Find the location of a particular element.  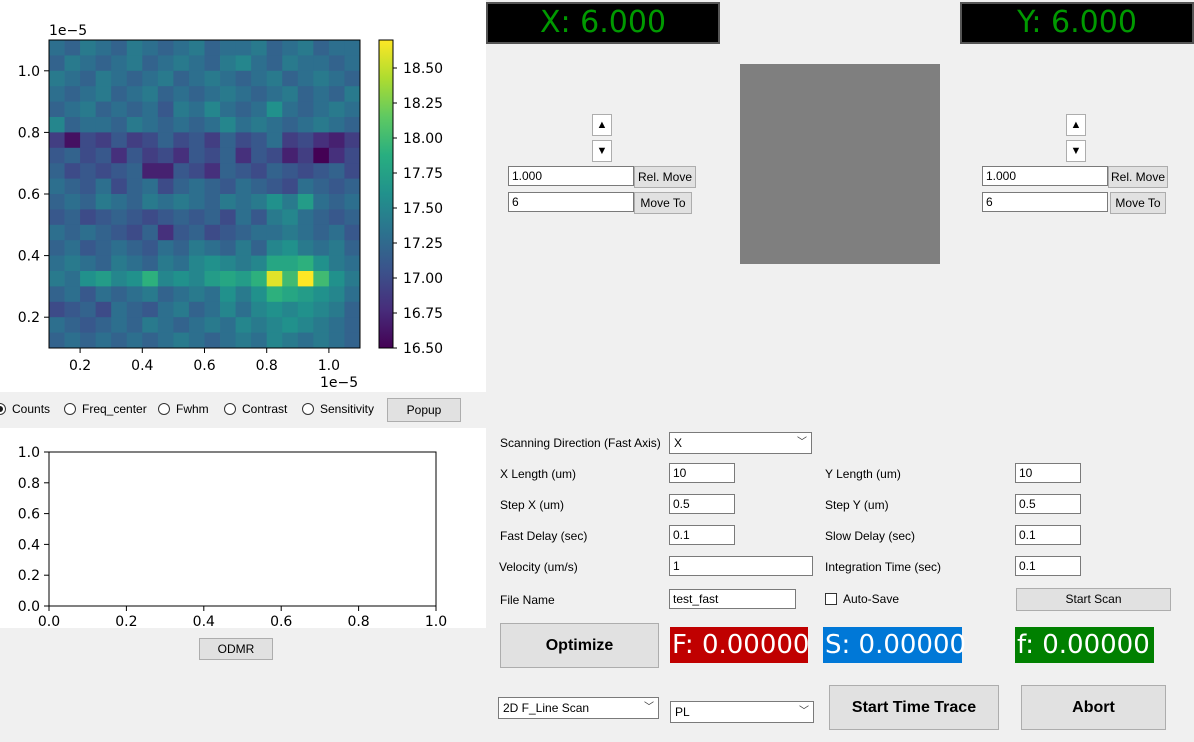

optimize-button: Optimize is located at coordinates (579, 645).